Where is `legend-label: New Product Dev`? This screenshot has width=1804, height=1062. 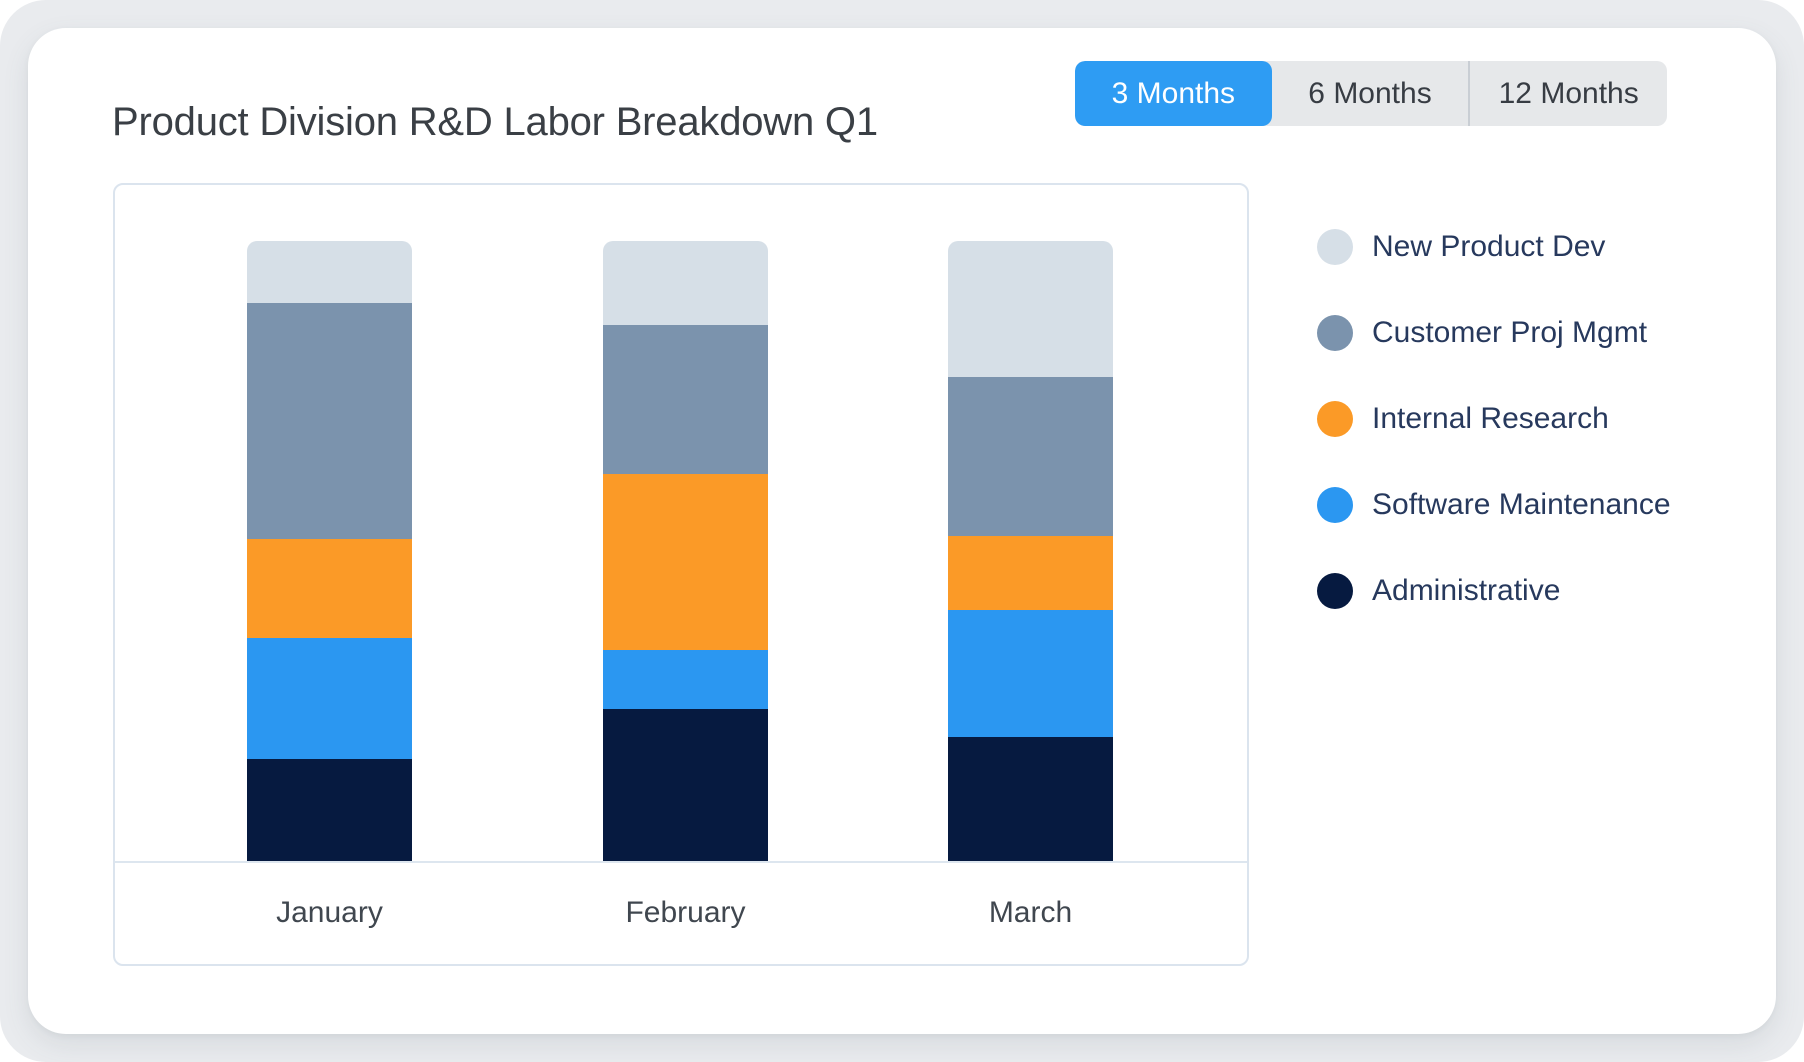
legend-label: New Product Dev is located at coordinates (1489, 246).